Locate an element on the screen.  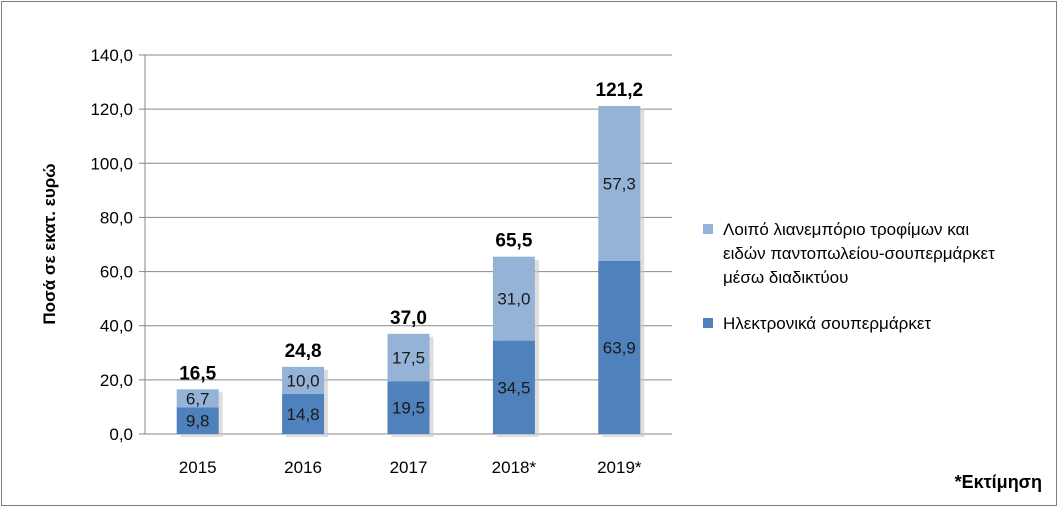
y-tick-label: 140,0 is located at coordinates (111, 55).